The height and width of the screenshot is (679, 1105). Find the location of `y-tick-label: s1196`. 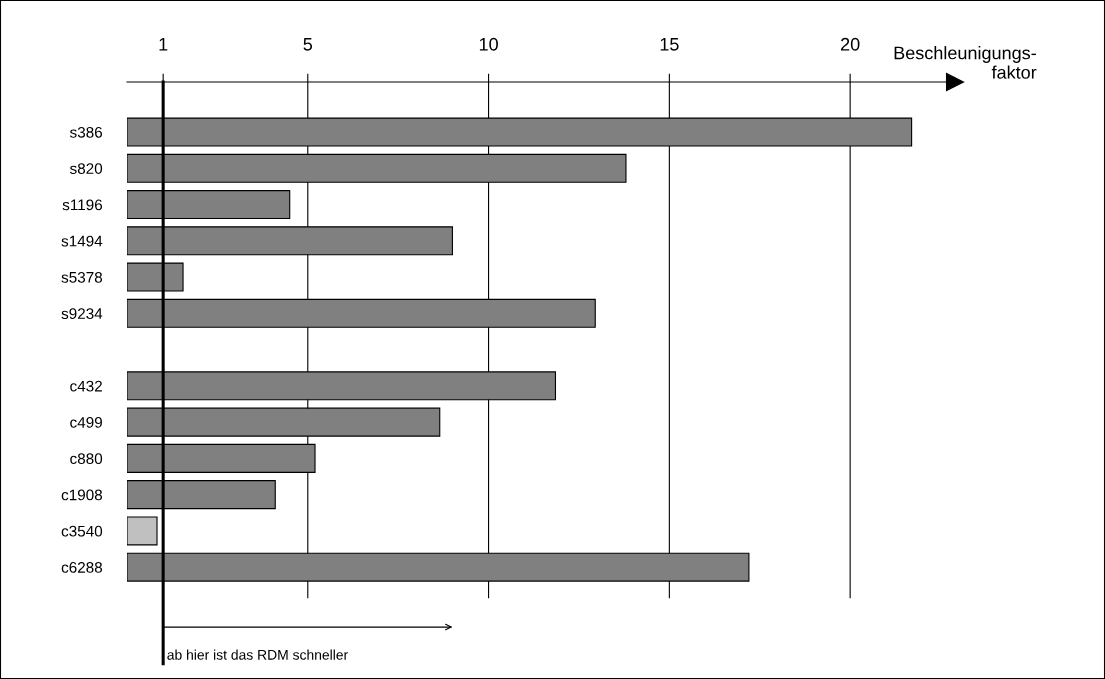

y-tick-label: s1196 is located at coordinates (82, 205).